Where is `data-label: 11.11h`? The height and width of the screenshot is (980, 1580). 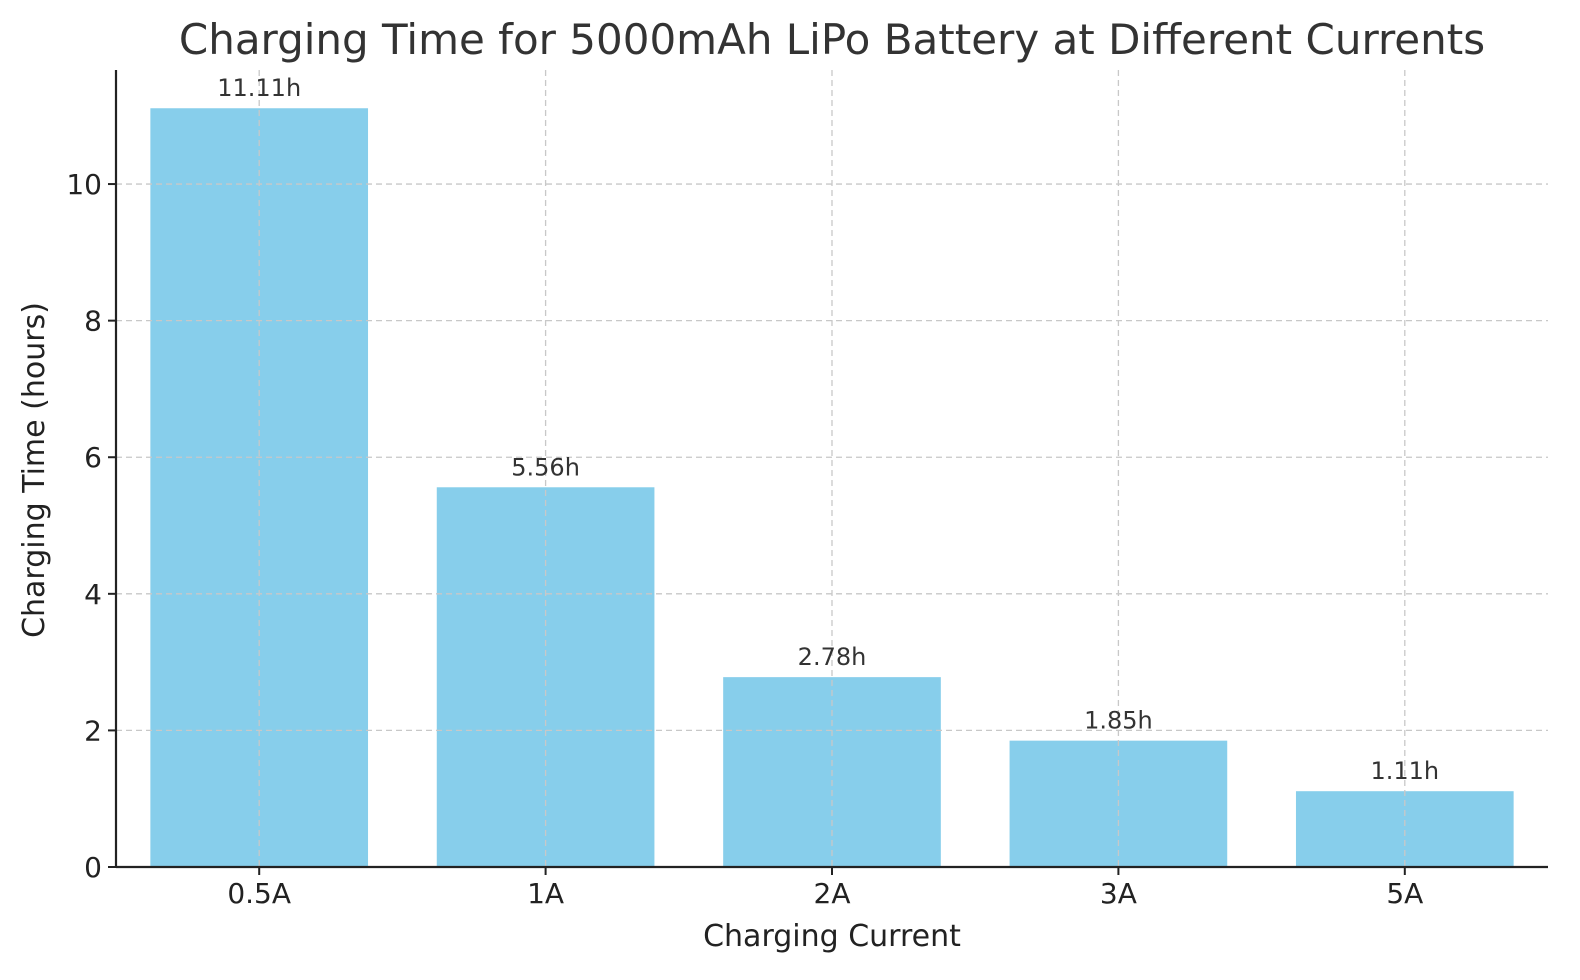 data-label: 11.11h is located at coordinates (259, 88).